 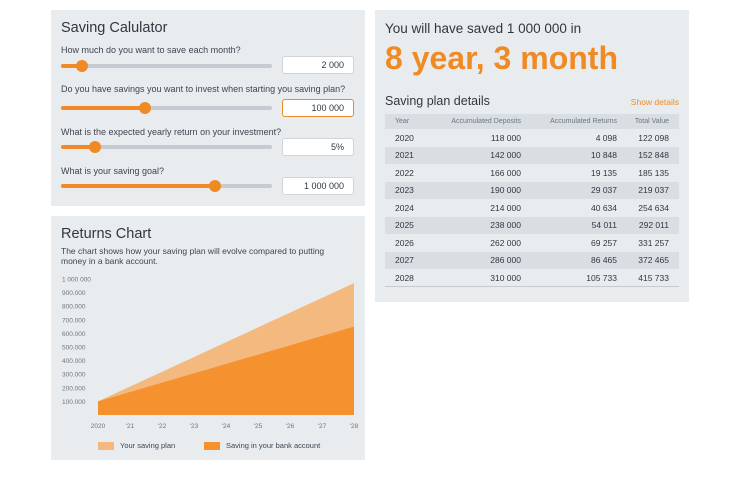 What do you see at coordinates (571, 138) in the screenshot?
I see `table-cell: 4 098` at bounding box center [571, 138].